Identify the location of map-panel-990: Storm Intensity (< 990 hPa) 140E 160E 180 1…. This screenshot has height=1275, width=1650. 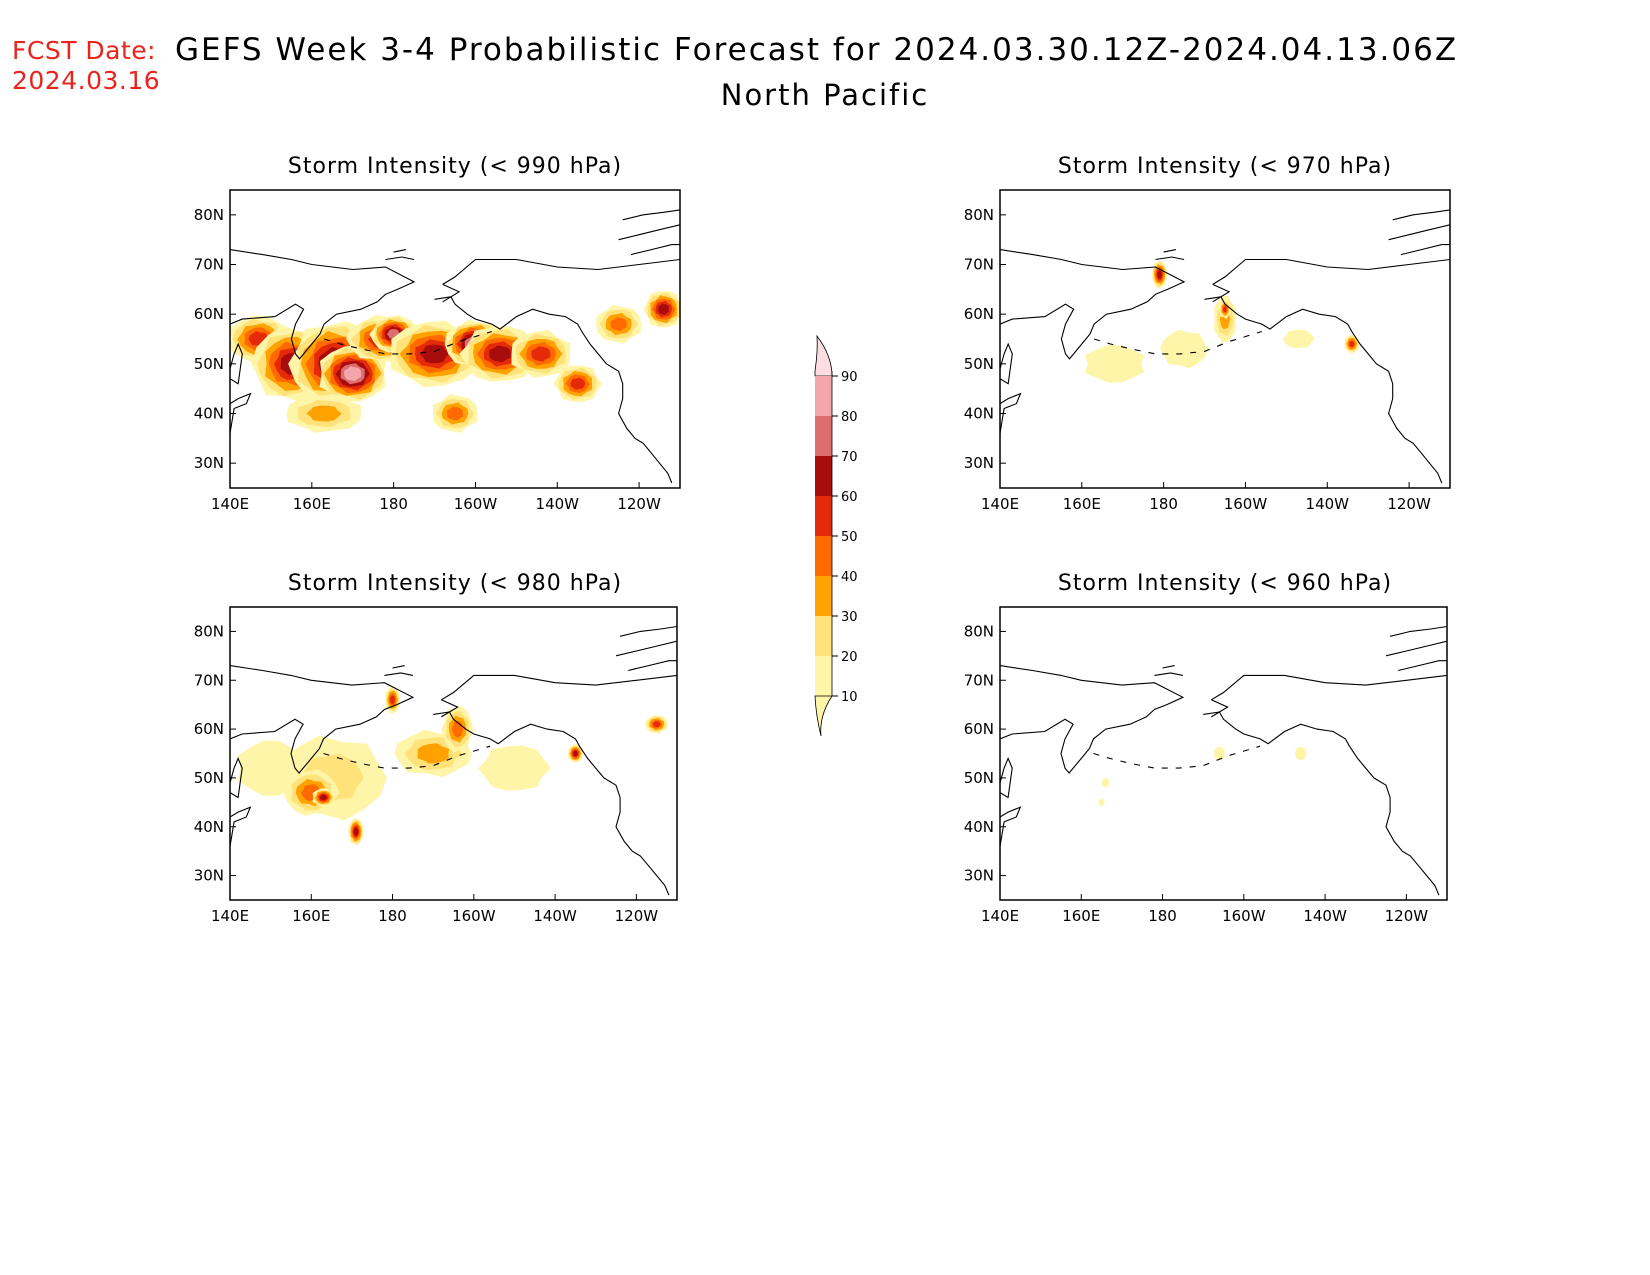
(437, 333).